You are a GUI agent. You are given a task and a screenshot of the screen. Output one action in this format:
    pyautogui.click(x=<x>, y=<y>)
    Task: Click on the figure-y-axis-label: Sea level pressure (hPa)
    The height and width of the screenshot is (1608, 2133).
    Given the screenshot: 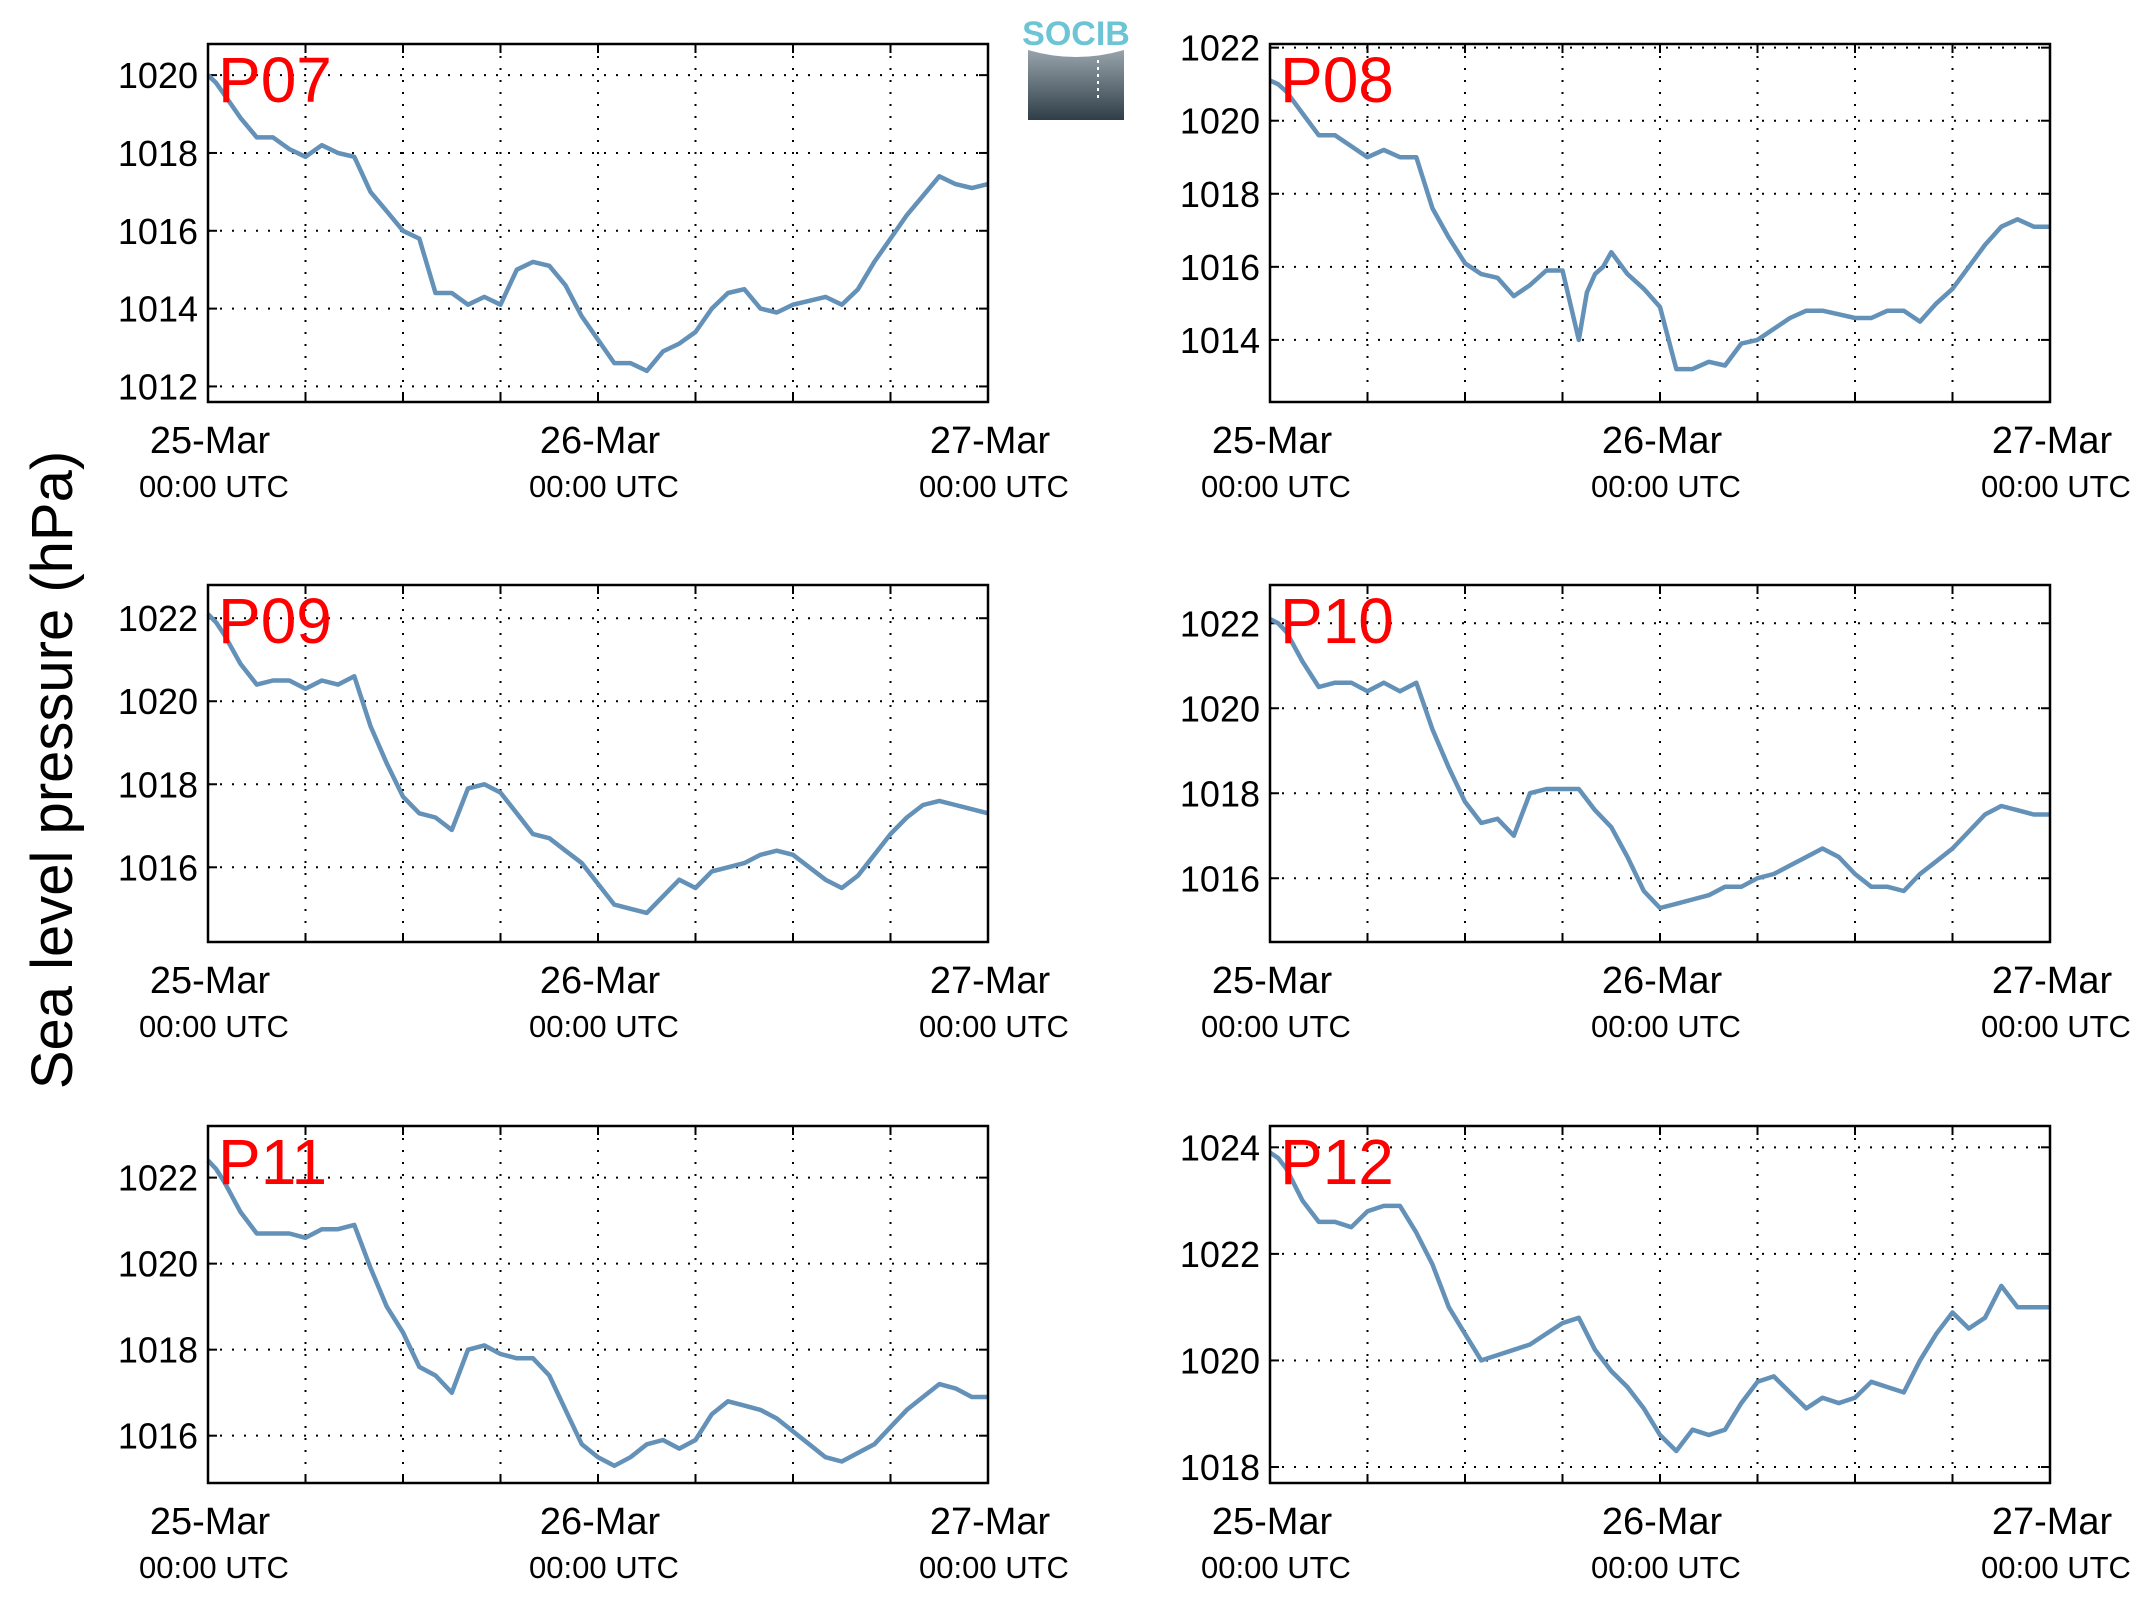 What is the action you would take?
    pyautogui.click(x=52, y=770)
    